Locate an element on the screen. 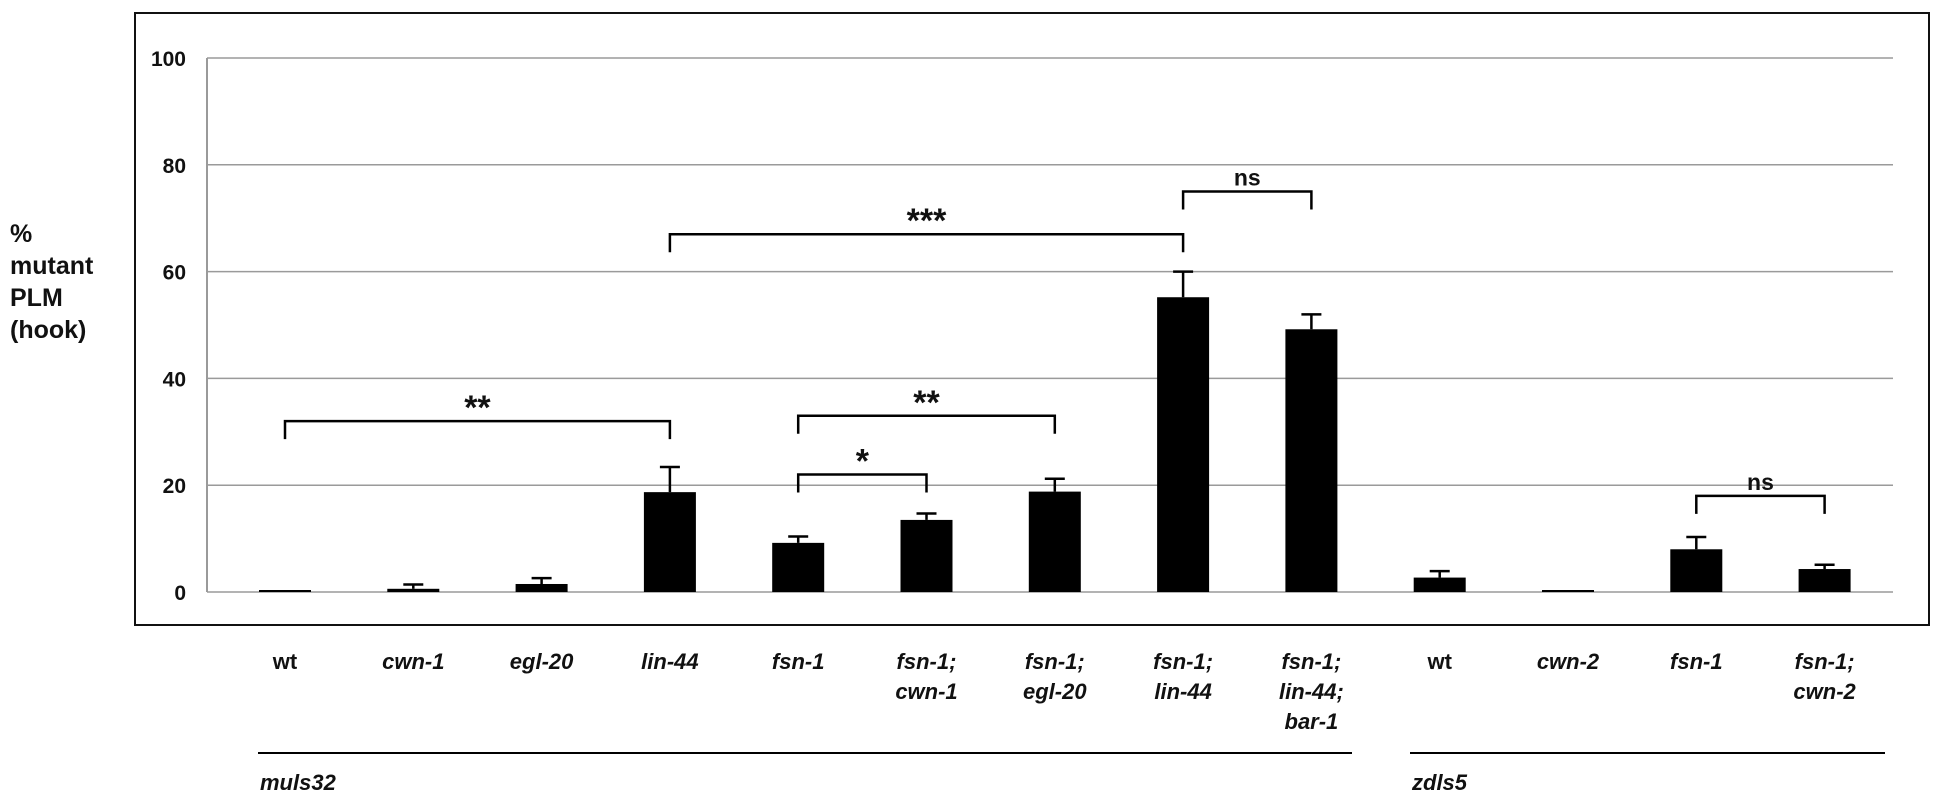 This screenshot has width=1940, height=800. group-label: zdls5 is located at coordinates (1439, 782).